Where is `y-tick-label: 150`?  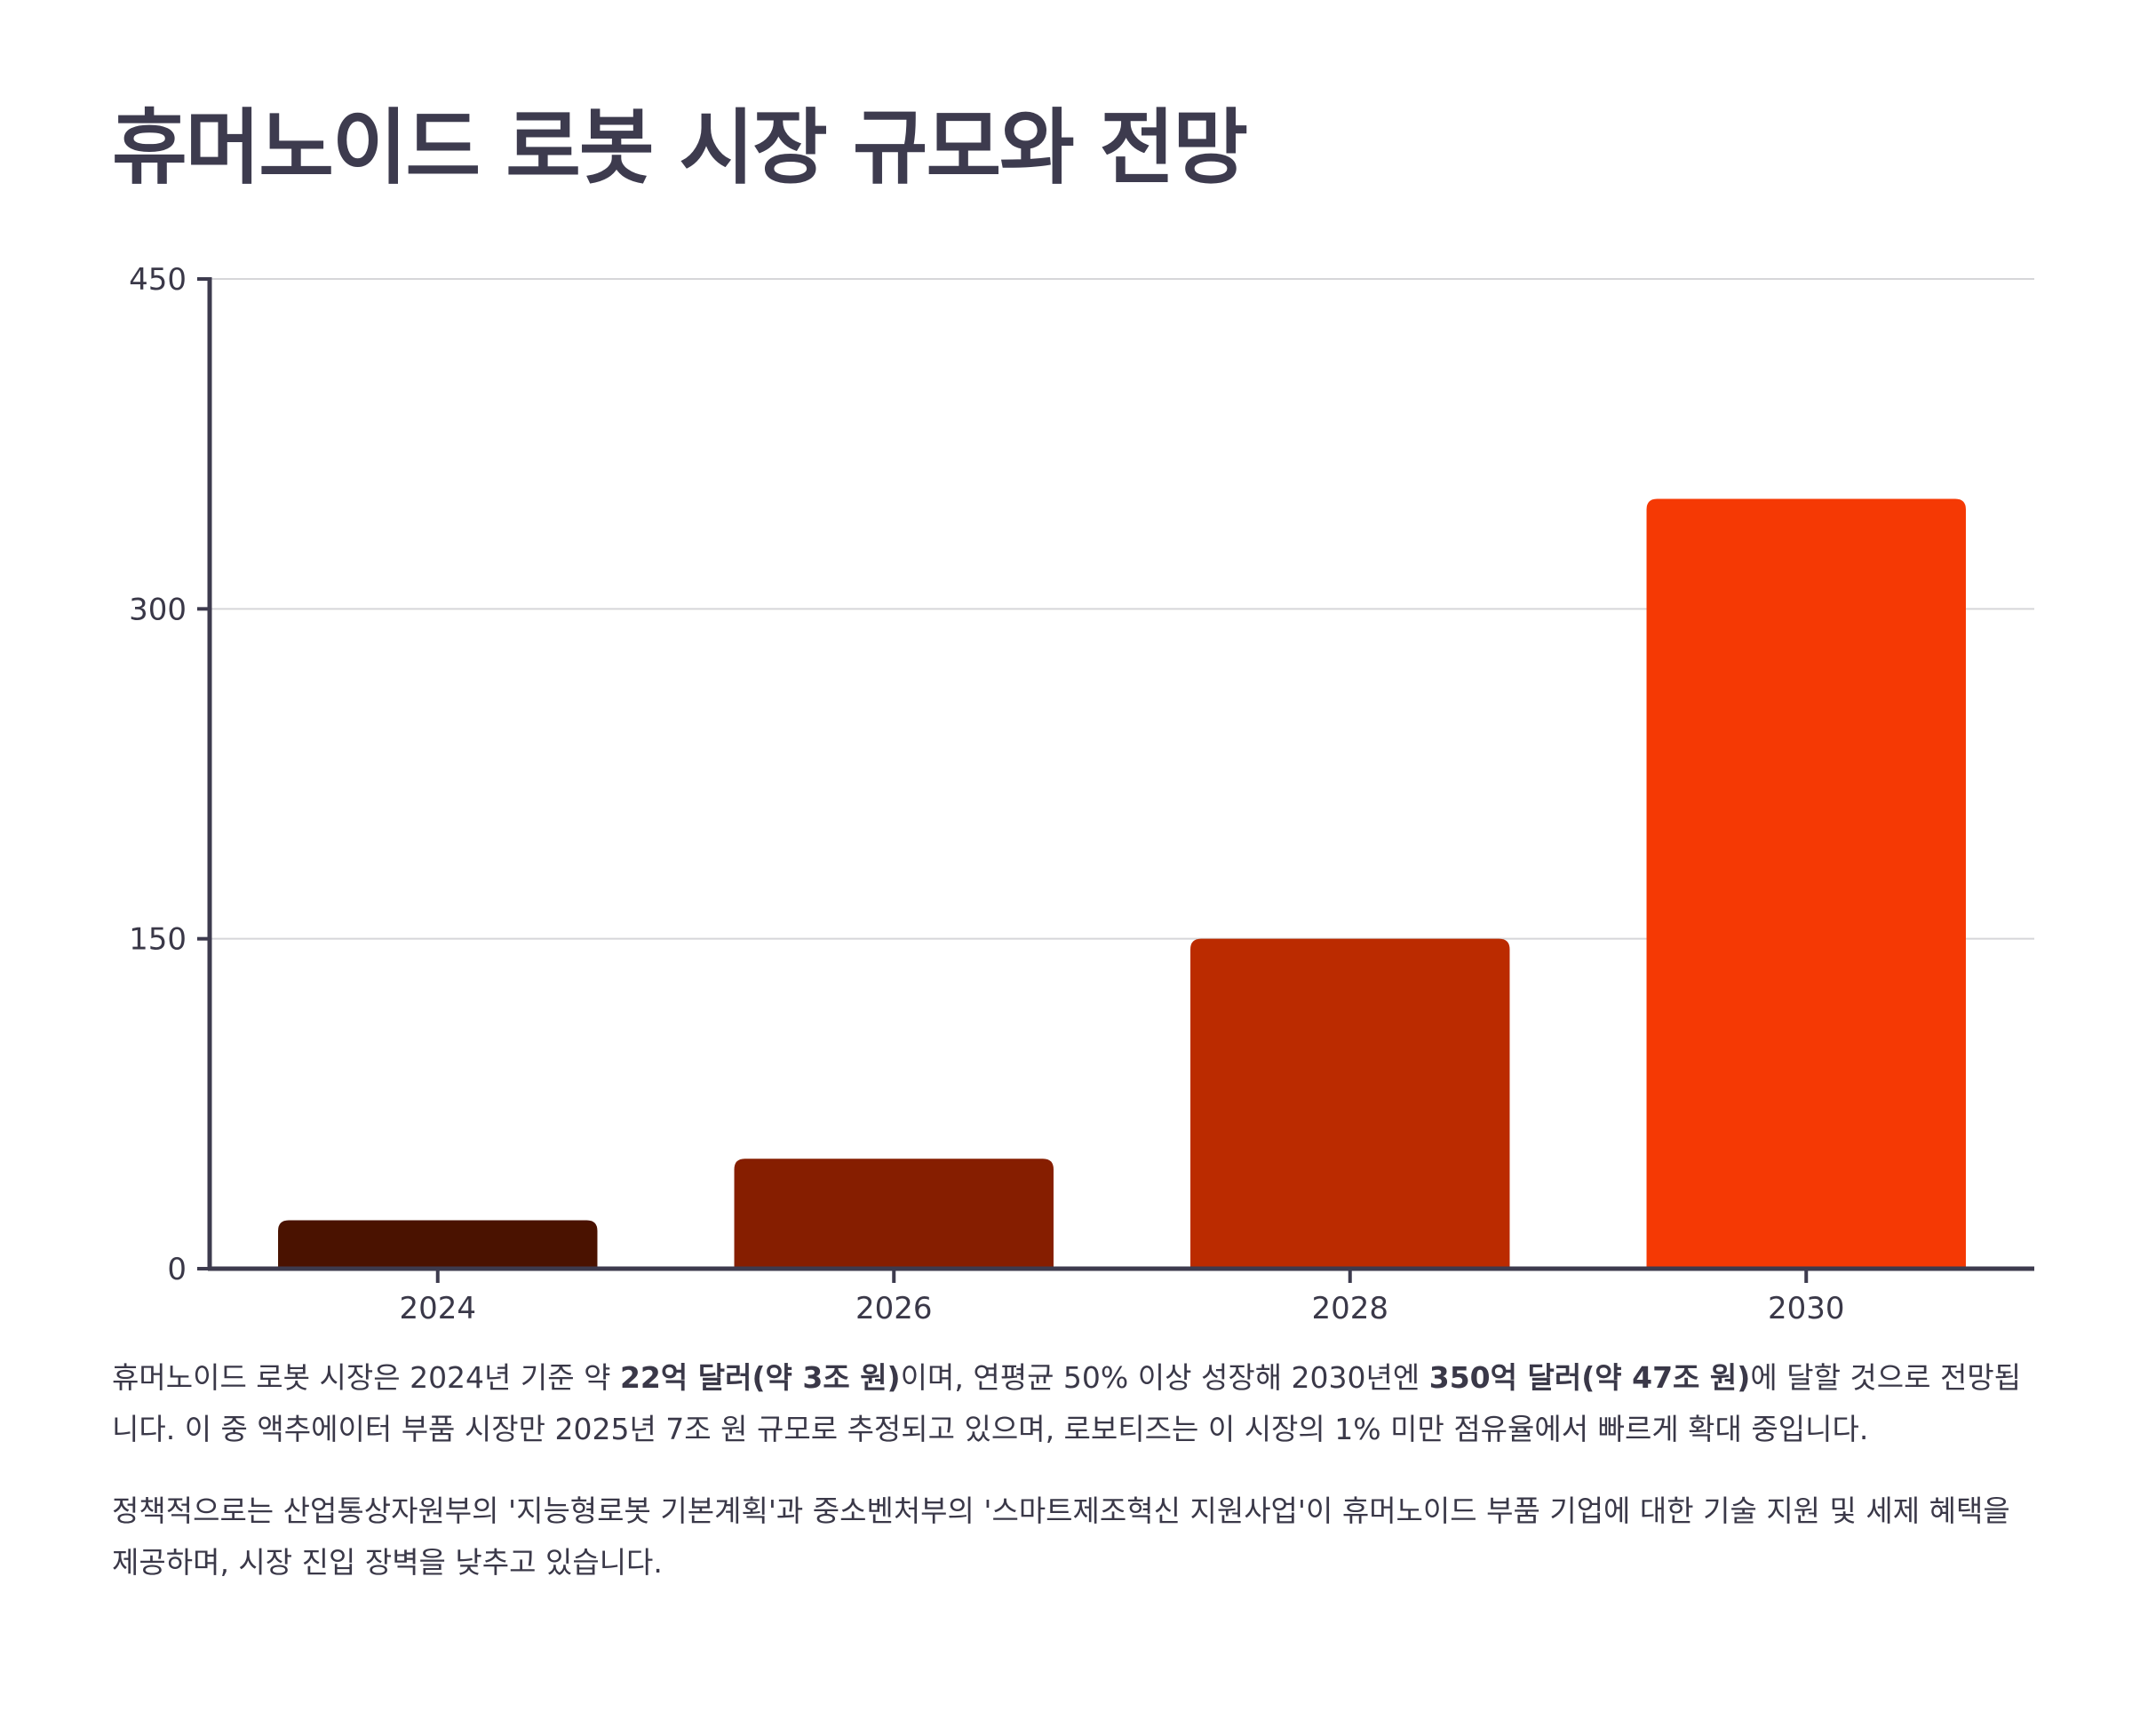 y-tick-label: 150 is located at coordinates (158, 940).